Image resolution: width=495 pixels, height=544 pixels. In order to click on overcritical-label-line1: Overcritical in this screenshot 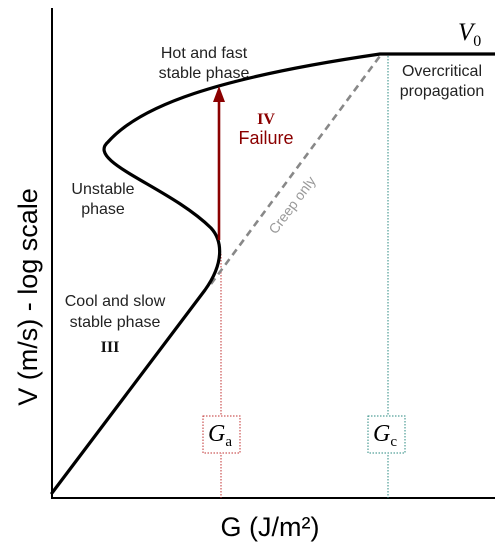, I will do `click(442, 71)`.